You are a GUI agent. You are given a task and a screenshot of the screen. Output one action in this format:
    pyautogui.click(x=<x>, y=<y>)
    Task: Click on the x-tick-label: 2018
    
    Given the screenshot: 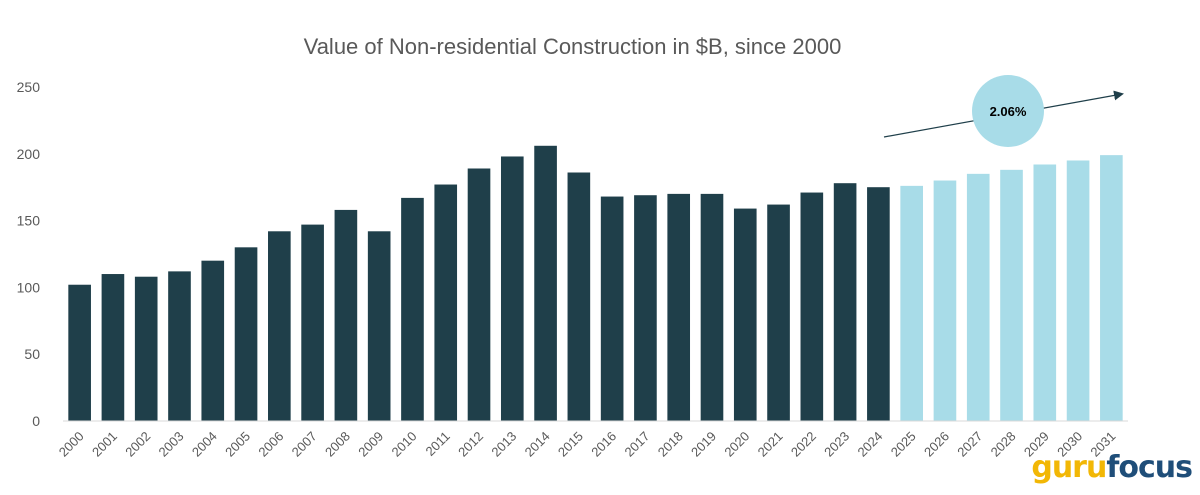 What is the action you would take?
    pyautogui.click(x=670, y=444)
    